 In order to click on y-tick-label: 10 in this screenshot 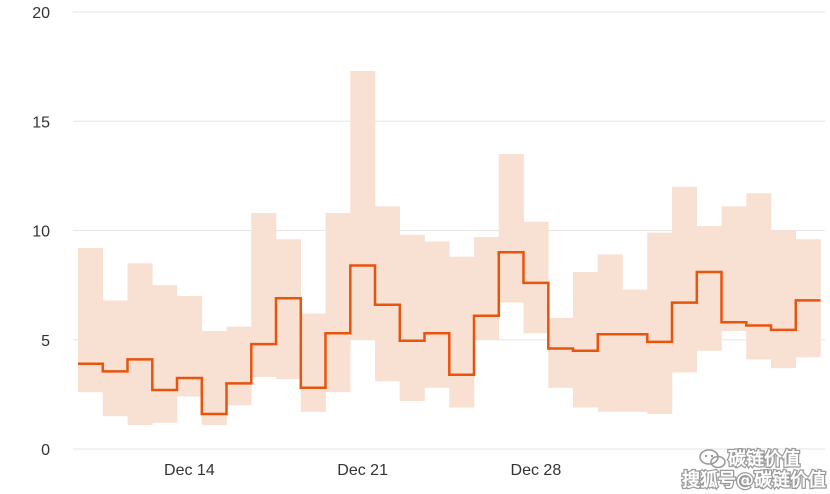, I will do `click(41, 232)`.